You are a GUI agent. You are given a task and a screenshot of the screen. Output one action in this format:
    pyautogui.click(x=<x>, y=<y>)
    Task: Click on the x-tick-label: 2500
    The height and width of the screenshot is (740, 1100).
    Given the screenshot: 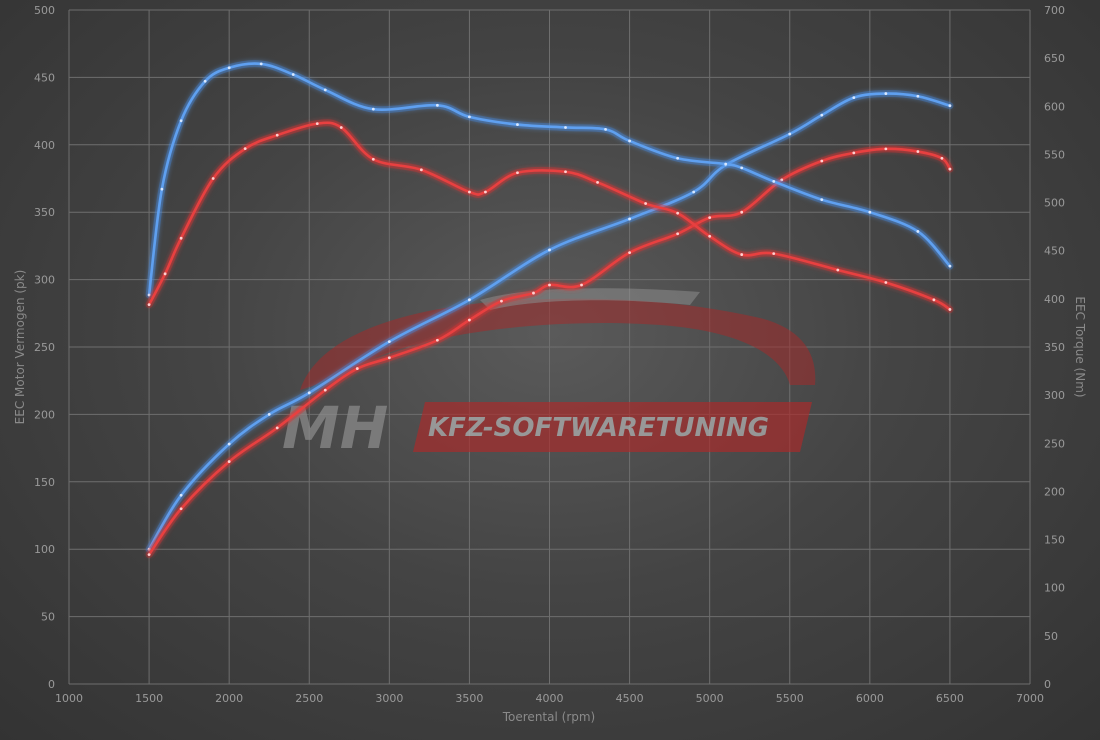 What is the action you would take?
    pyautogui.click(x=309, y=698)
    